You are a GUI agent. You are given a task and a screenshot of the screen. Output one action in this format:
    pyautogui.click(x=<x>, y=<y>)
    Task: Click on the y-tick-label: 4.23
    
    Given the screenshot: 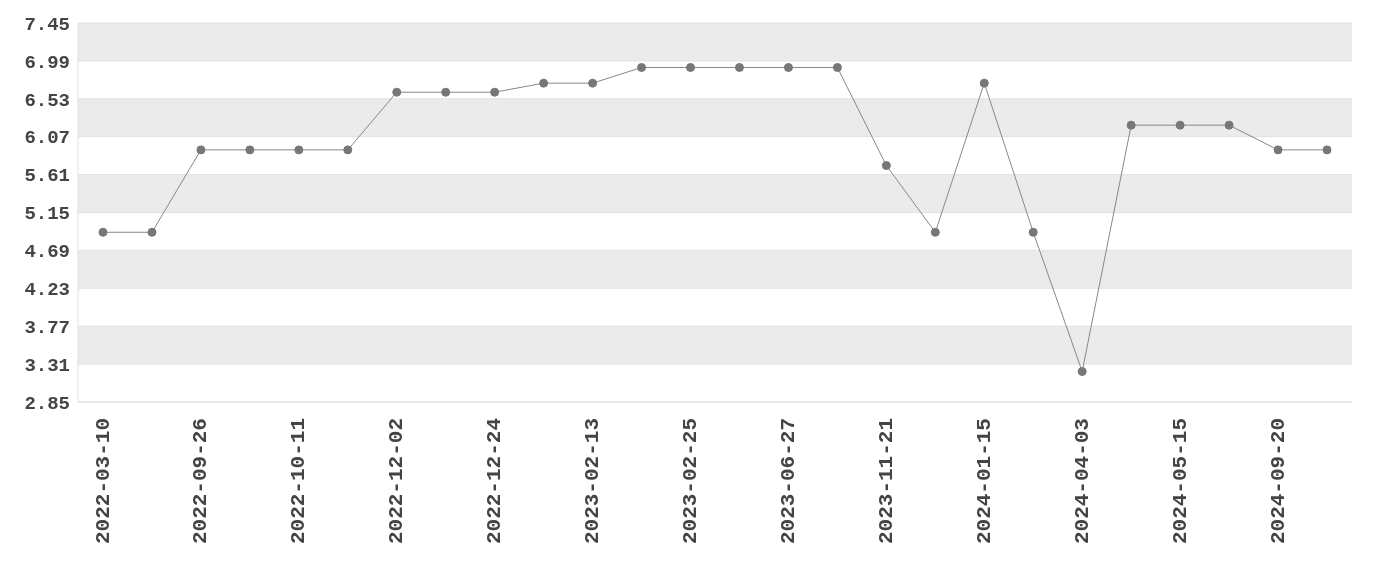 What is the action you would take?
    pyautogui.click(x=47, y=290)
    